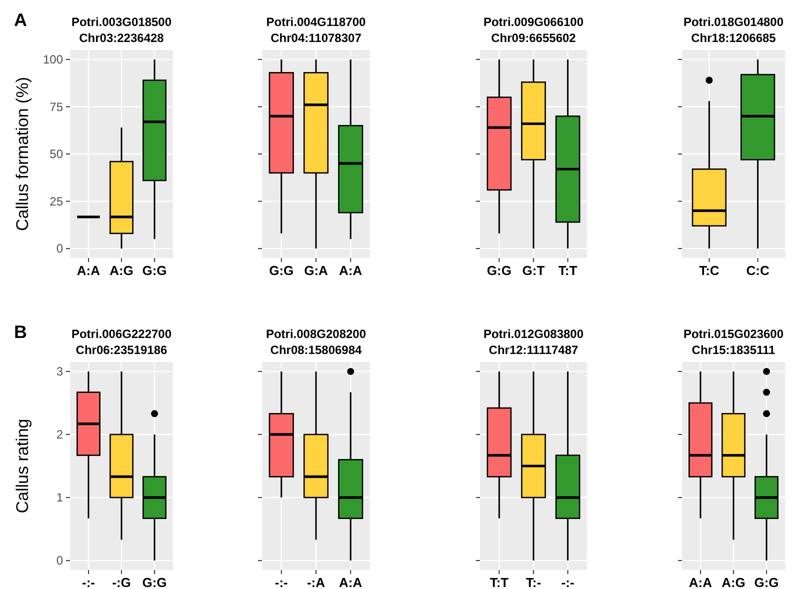  I want to click on y-tick-label: 100, so click(53, 59).